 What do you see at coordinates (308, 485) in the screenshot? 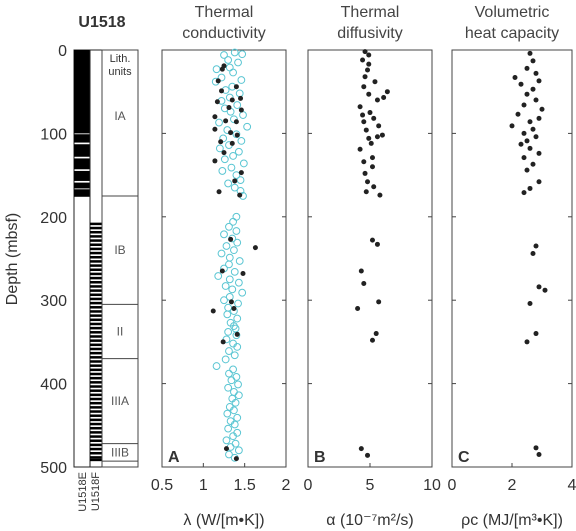
I see `x-tick-label: 0` at bounding box center [308, 485].